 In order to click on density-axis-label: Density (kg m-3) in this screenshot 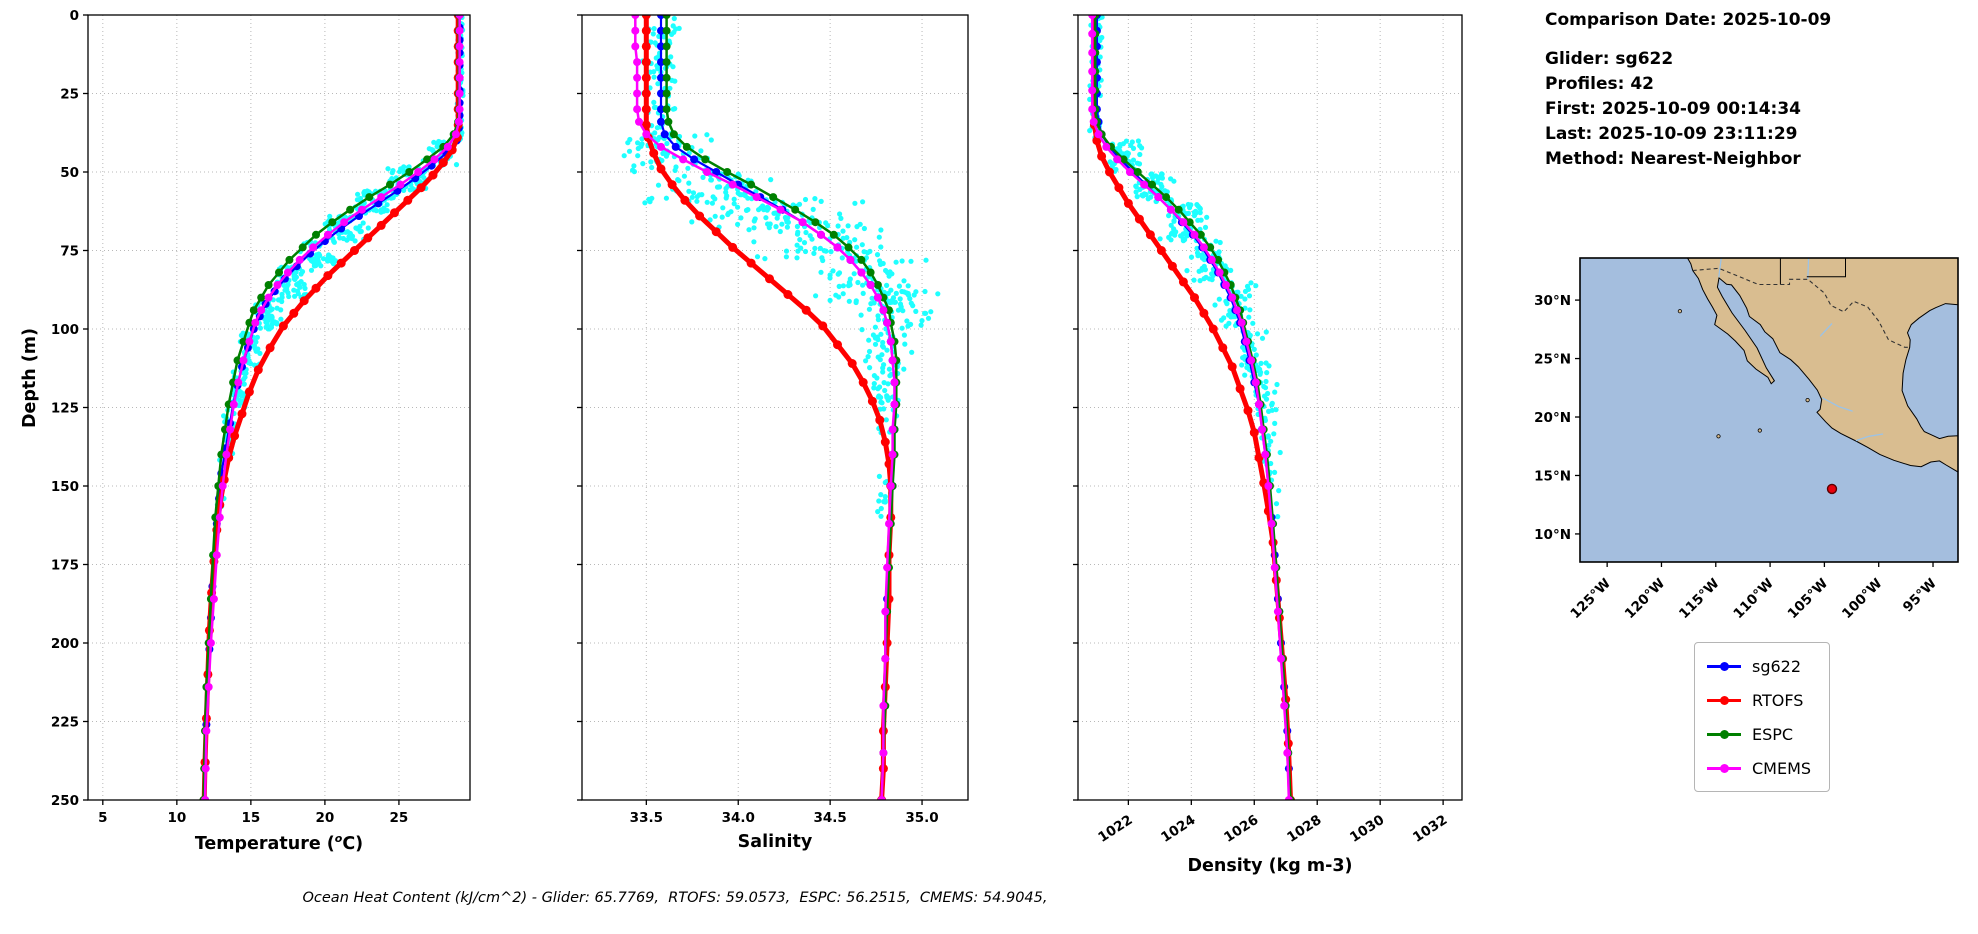, I will do `click(1270, 866)`.